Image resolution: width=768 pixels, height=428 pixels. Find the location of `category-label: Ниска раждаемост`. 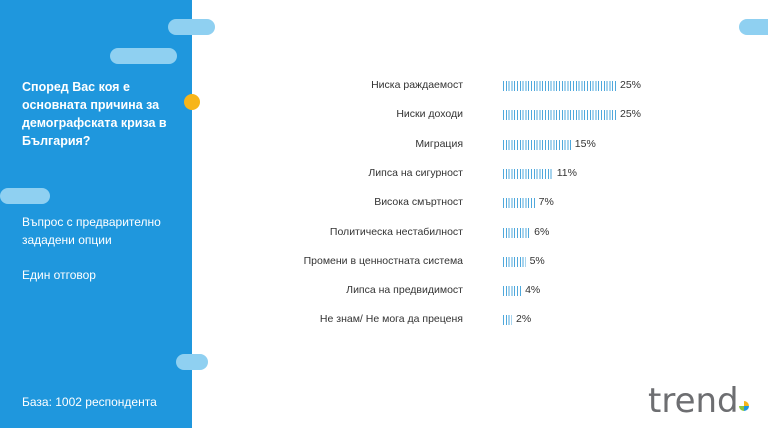

category-label: Ниска раждаемост is located at coordinates (417, 85).